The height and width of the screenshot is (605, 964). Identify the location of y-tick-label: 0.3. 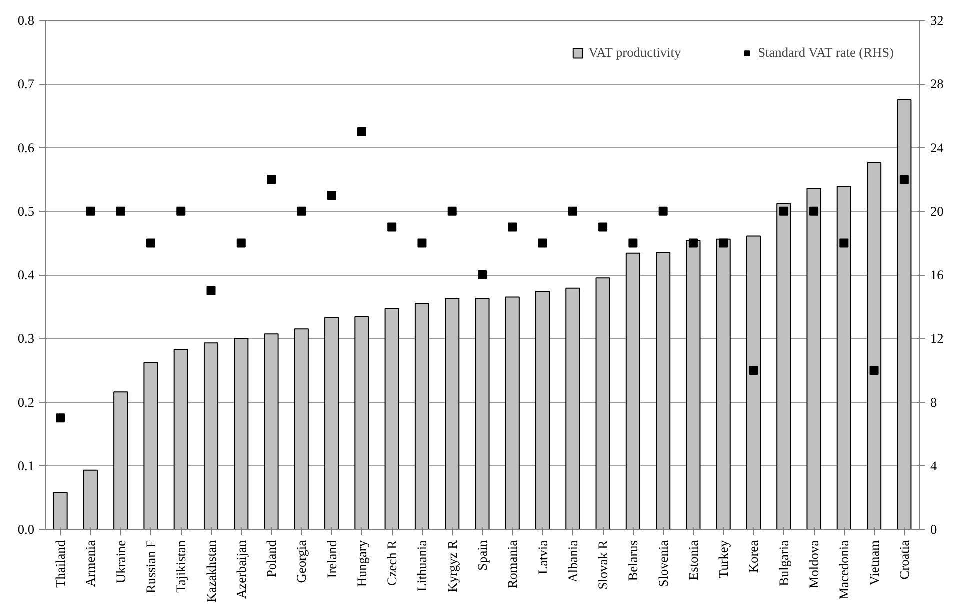
(26, 338).